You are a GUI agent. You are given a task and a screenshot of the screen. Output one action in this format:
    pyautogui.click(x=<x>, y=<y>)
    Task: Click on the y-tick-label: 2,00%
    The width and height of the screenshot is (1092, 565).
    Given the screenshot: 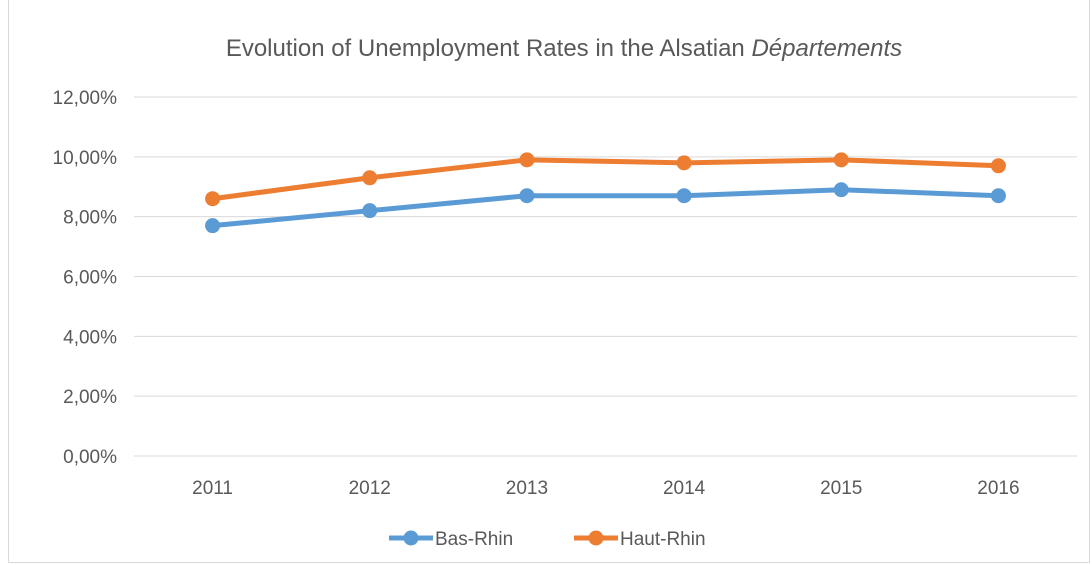 What is the action you would take?
    pyautogui.click(x=90, y=397)
    